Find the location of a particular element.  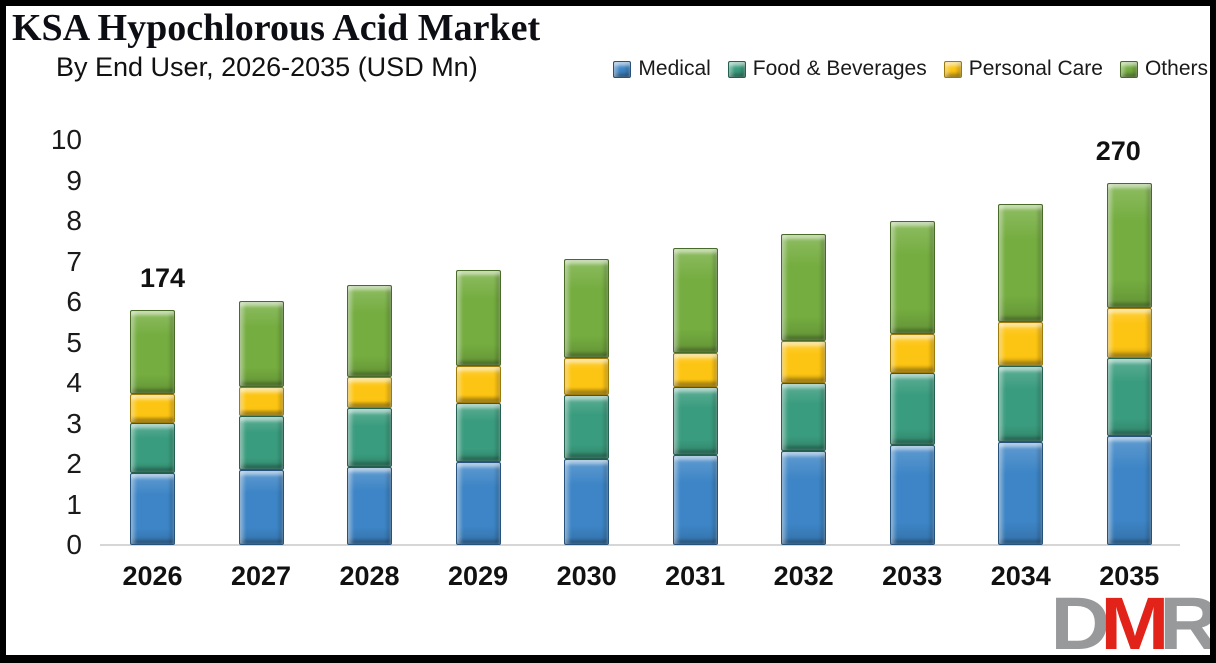

bar-segment-others-2028 is located at coordinates (370, 330).